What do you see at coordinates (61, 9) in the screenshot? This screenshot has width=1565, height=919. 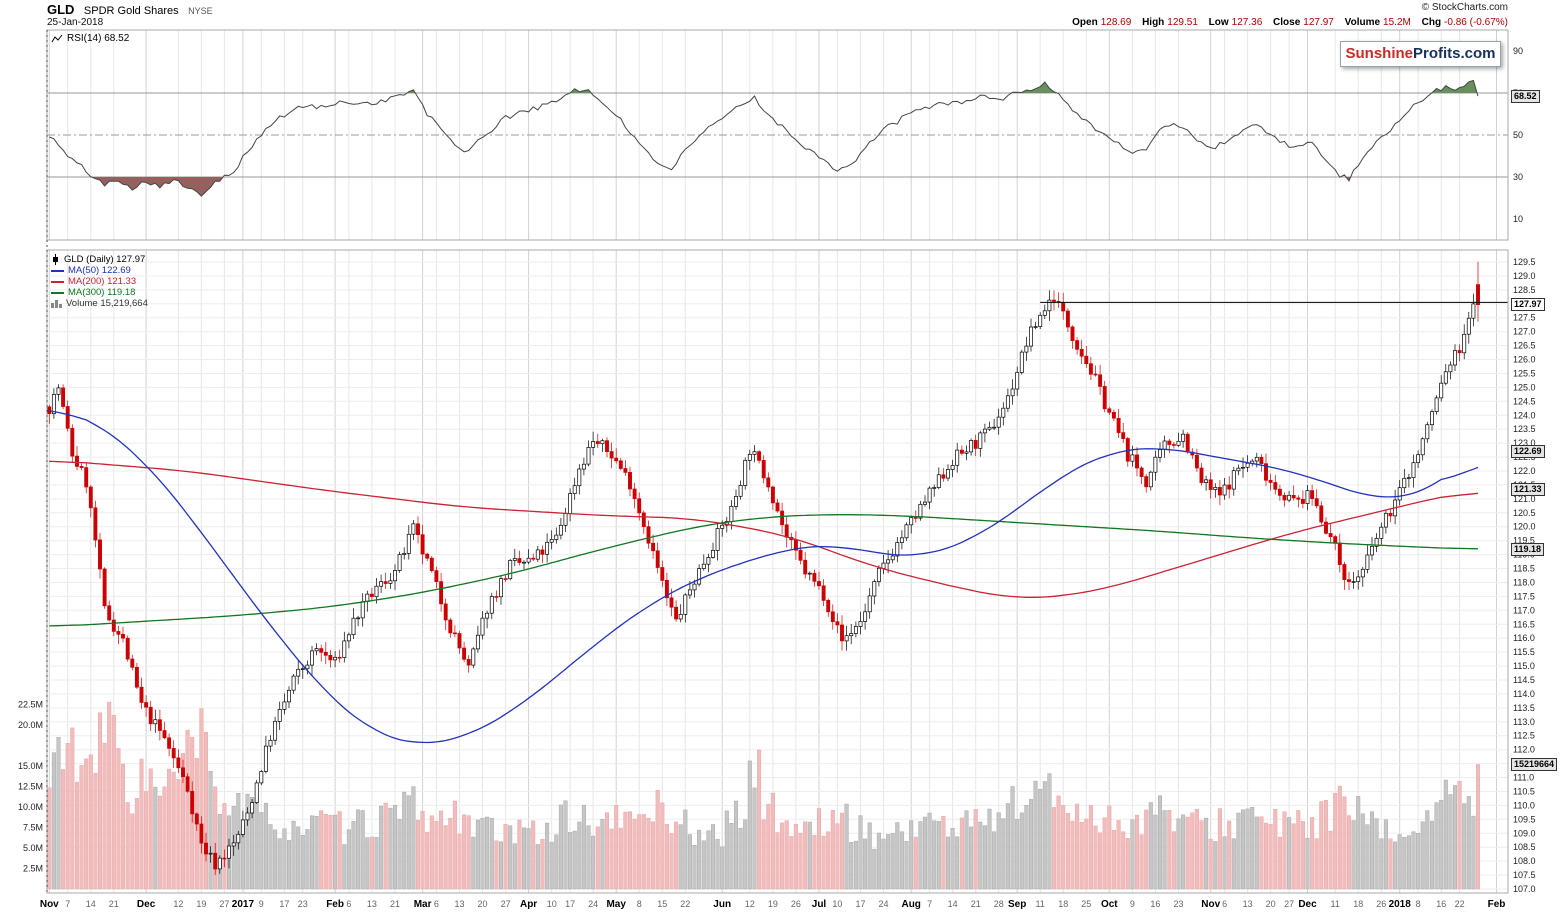 I see `ticker-symbol: GLD` at bounding box center [61, 9].